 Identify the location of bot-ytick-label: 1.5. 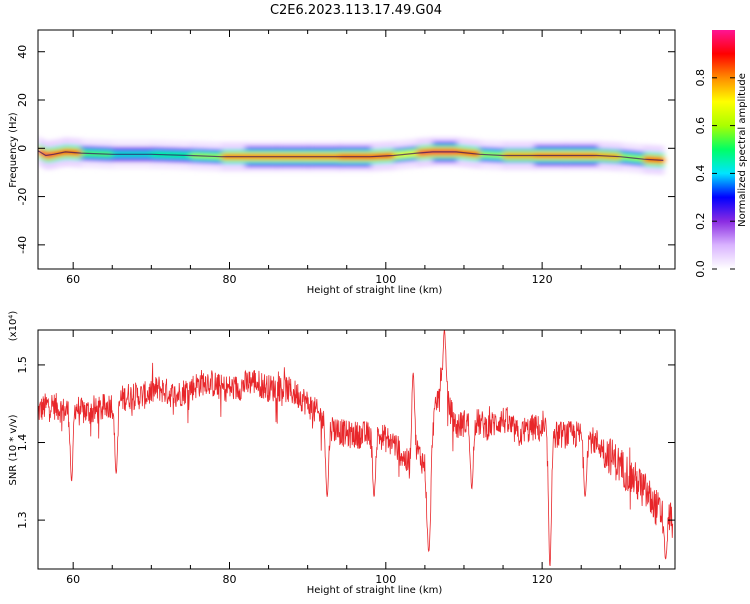
(22, 365).